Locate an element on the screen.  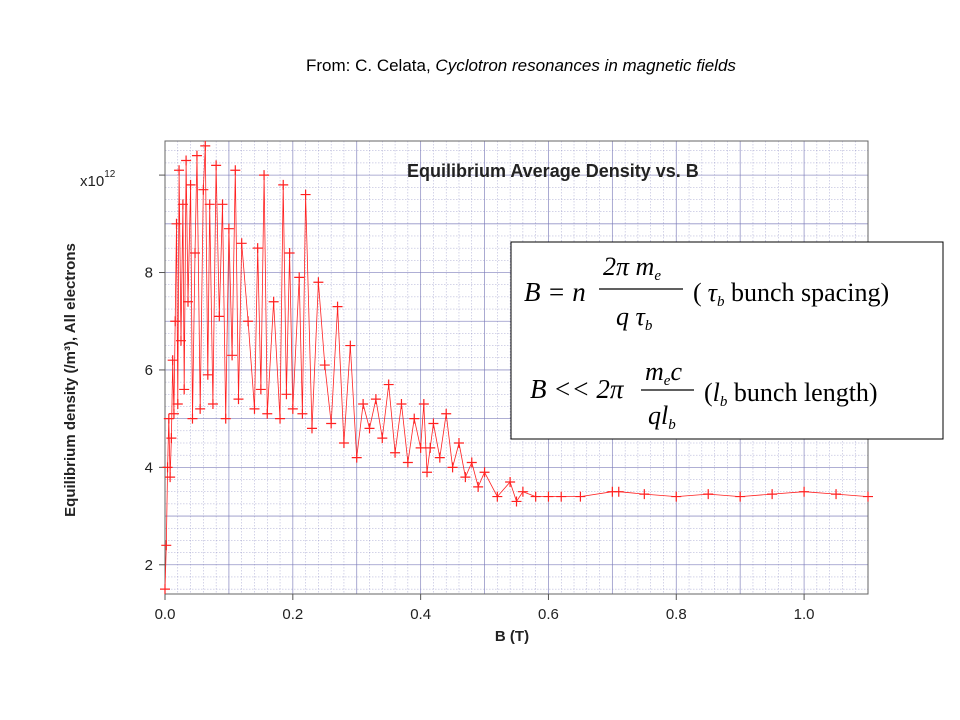
eq1-den-sub: b is located at coordinates (649, 326).